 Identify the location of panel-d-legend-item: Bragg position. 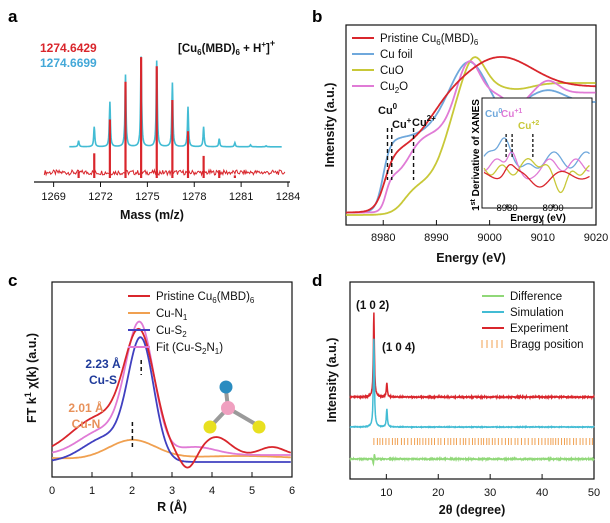
(547, 345).